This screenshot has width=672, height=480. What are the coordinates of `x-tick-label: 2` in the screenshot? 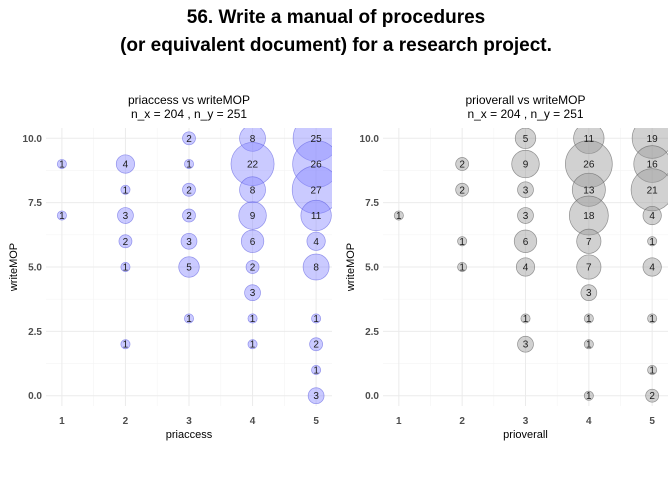 It's located at (126, 421).